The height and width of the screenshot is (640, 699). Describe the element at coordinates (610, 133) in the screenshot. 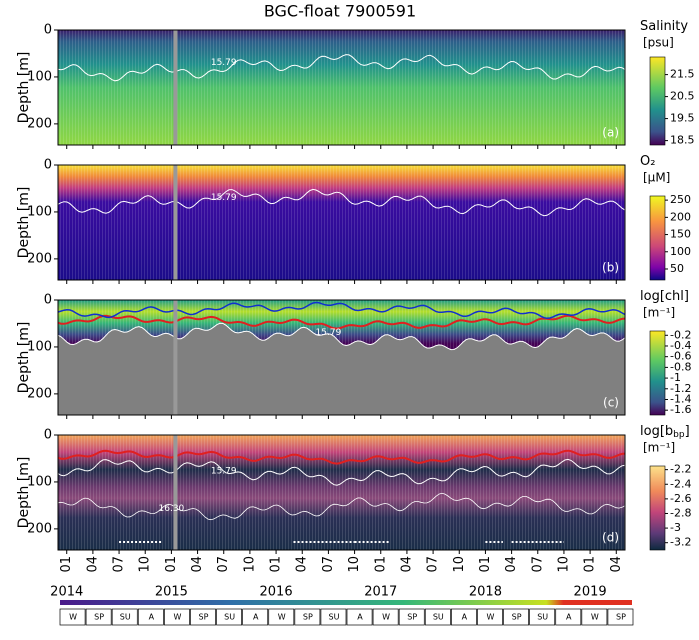

I see `panel-label: (a)` at that location.